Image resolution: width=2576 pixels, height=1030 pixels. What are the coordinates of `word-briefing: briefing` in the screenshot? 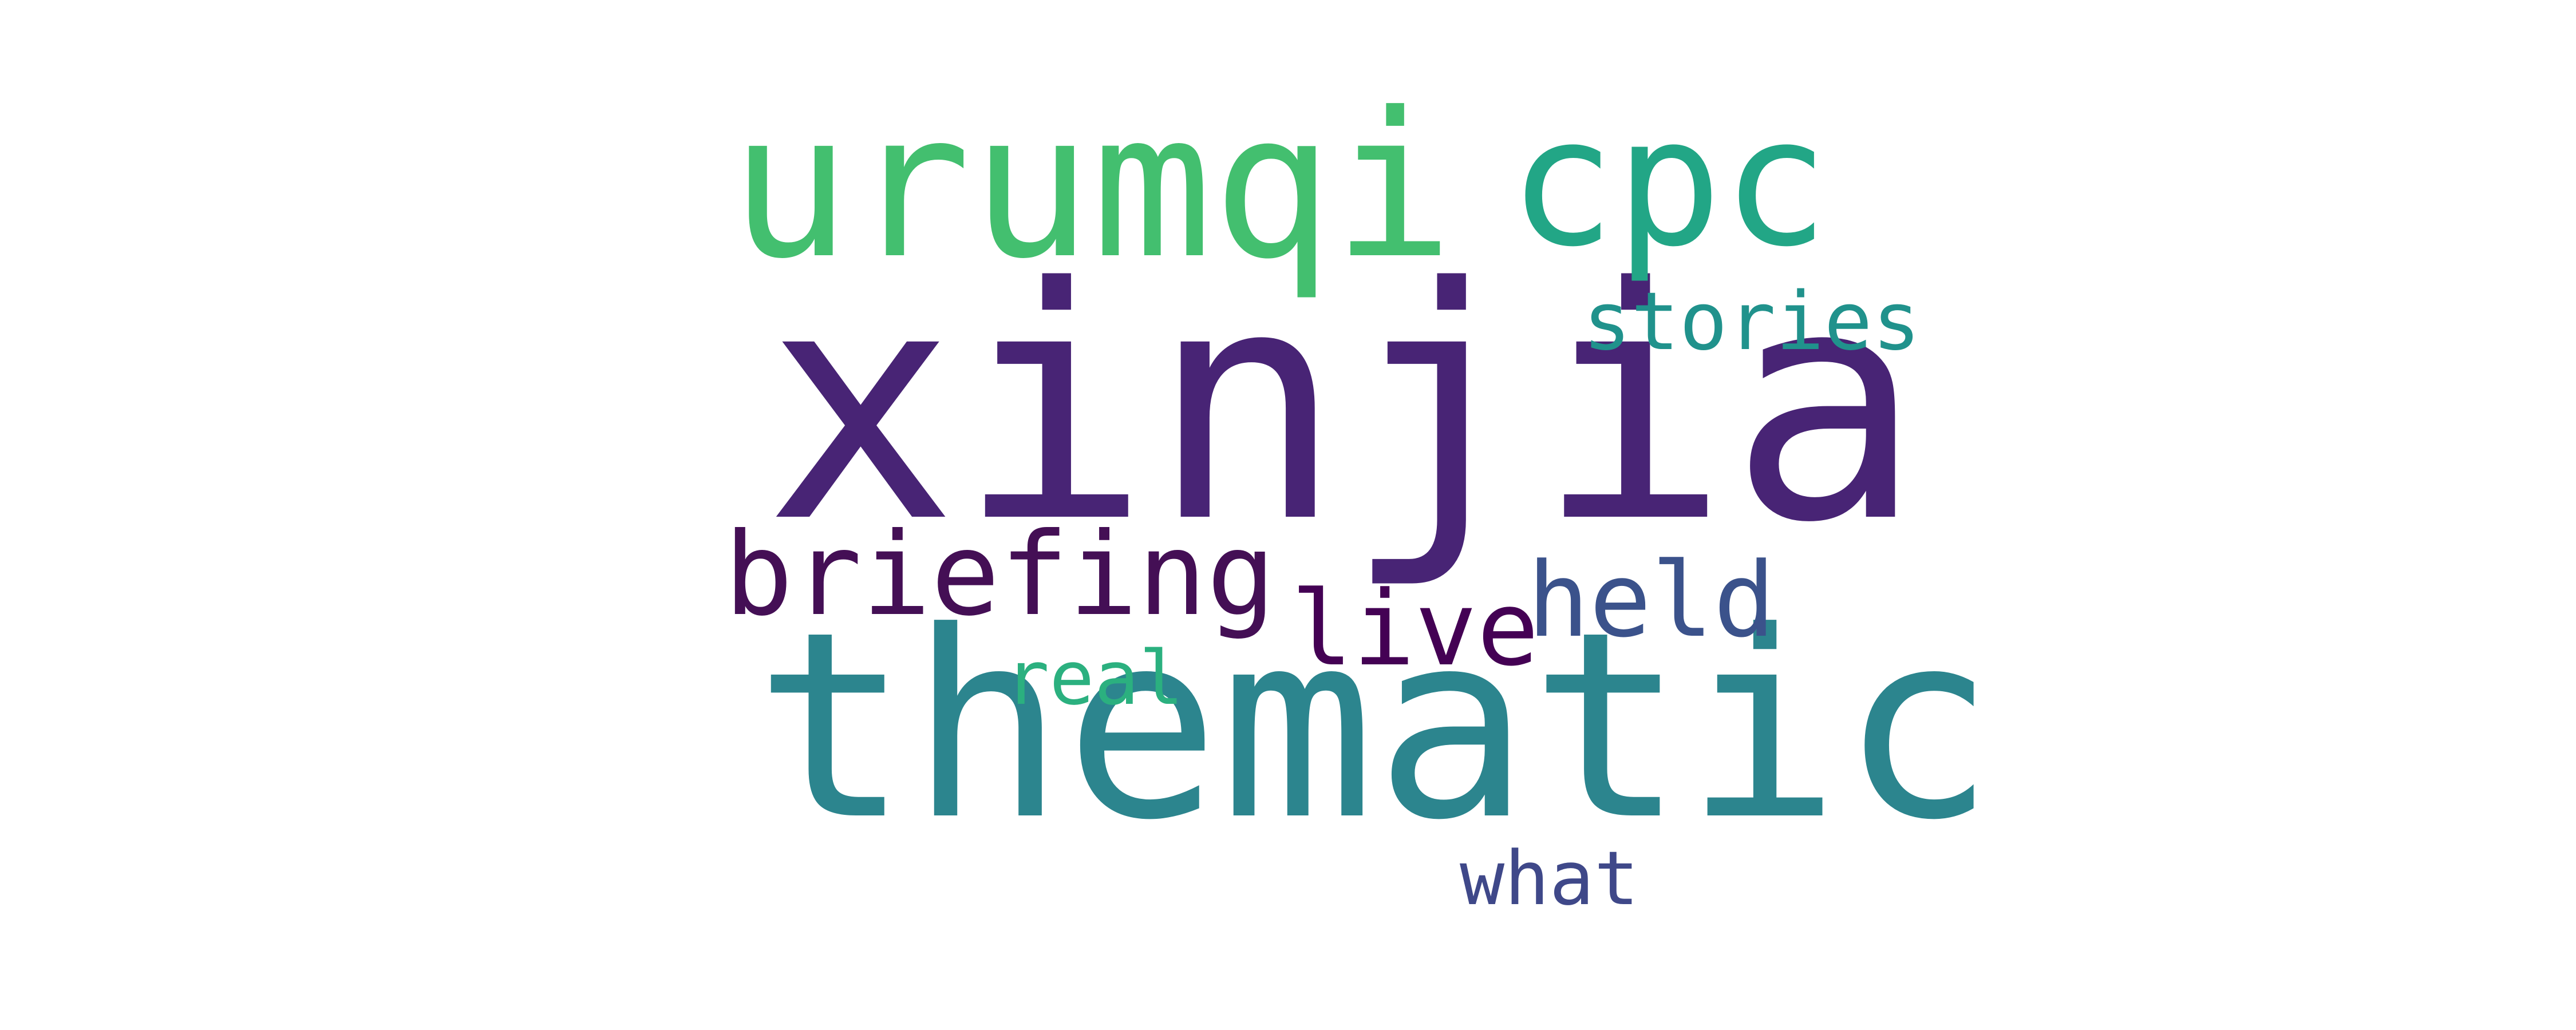 It's located at (1000, 574).